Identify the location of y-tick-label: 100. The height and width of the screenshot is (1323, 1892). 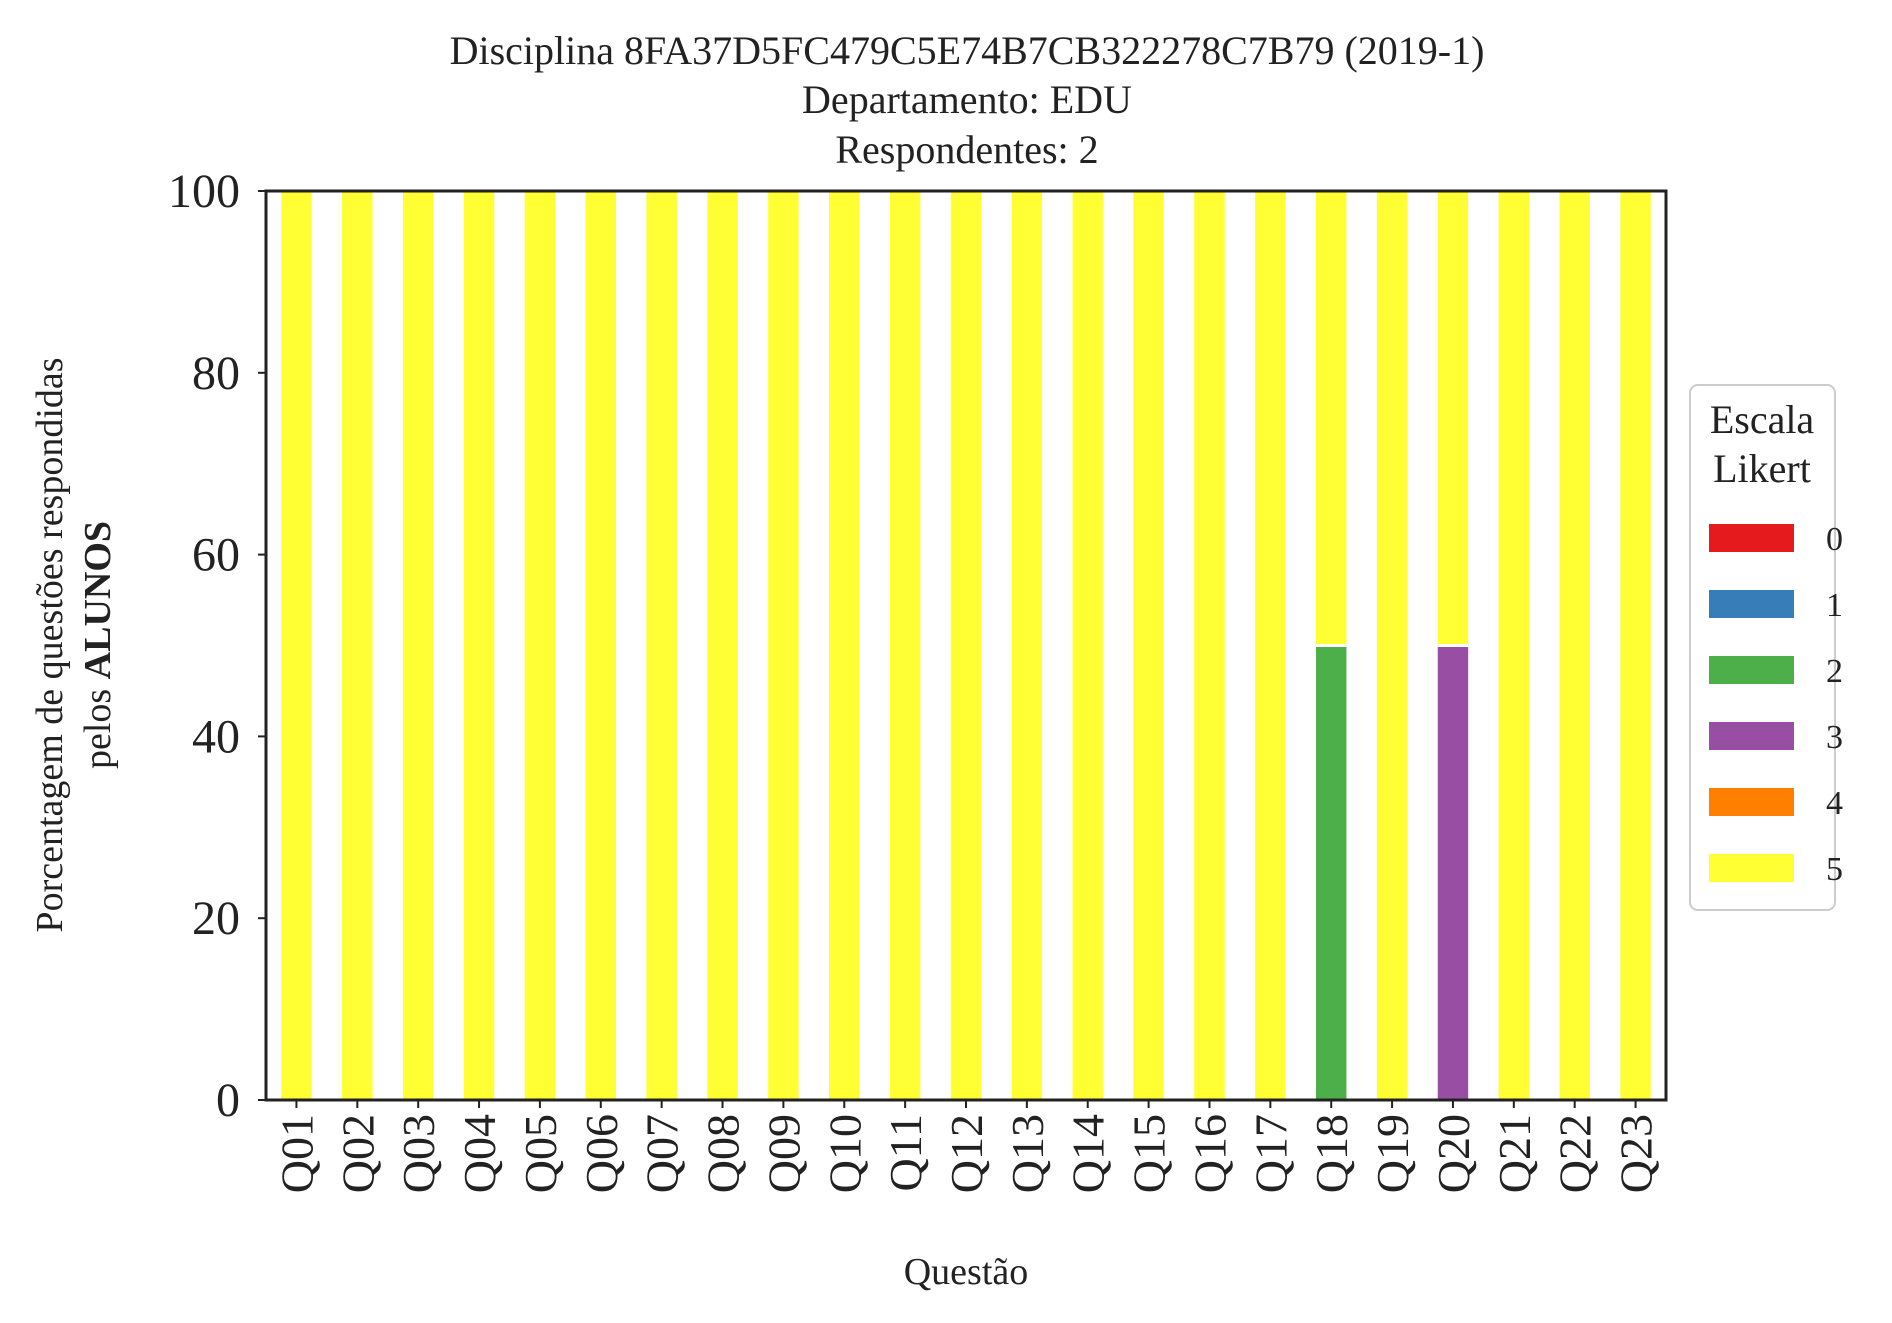
(204, 191).